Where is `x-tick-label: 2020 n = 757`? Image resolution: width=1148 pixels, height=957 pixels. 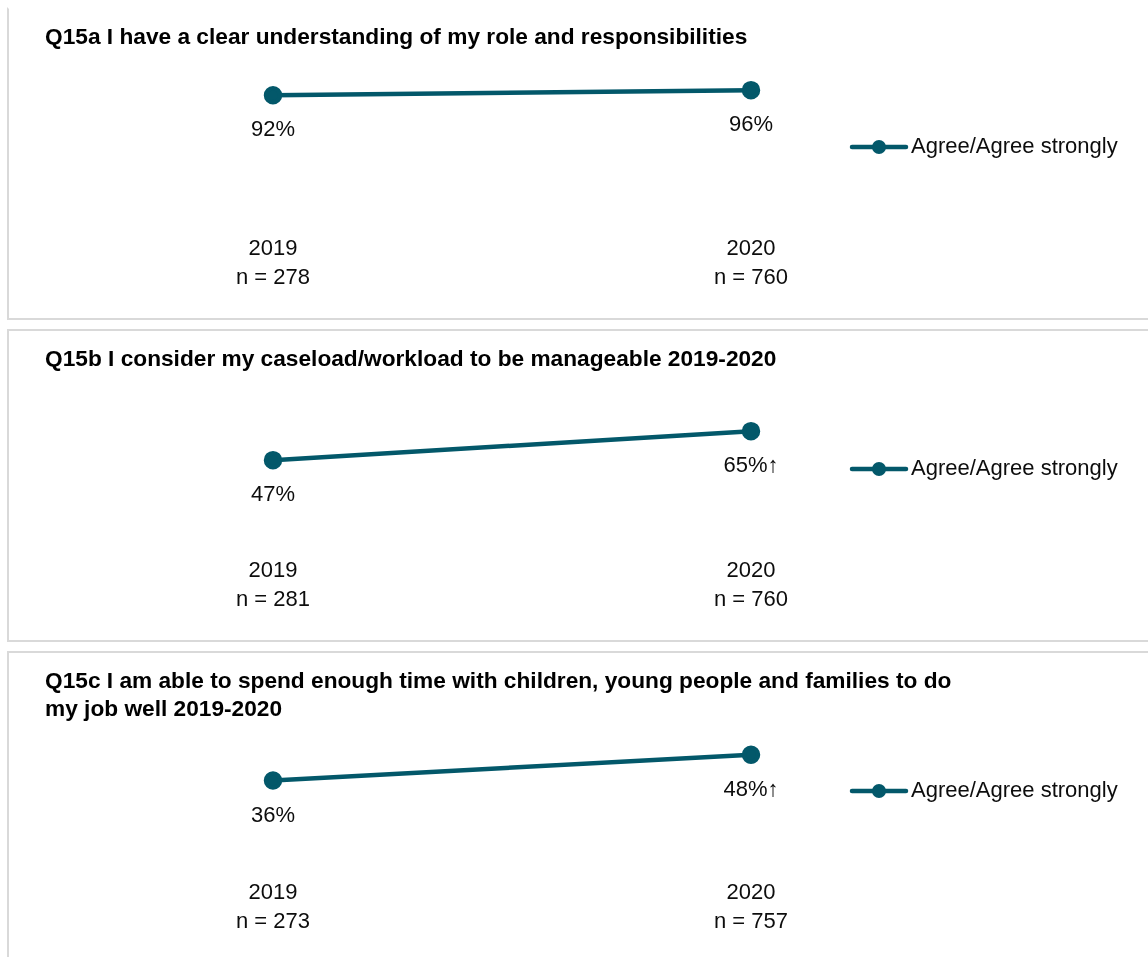 x-tick-label: 2020 n = 757 is located at coordinates (751, 906).